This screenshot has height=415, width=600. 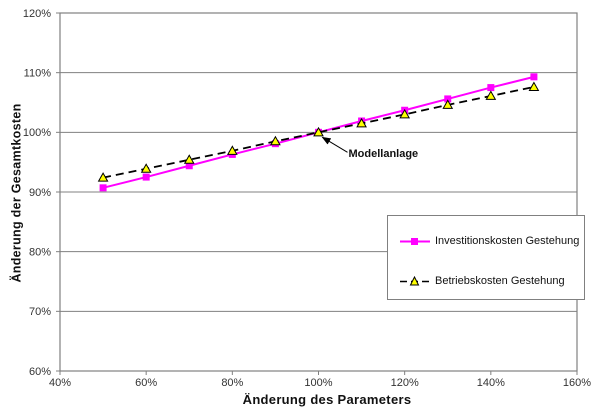 I want to click on y-tick-label: 100%, so click(x=37, y=133).